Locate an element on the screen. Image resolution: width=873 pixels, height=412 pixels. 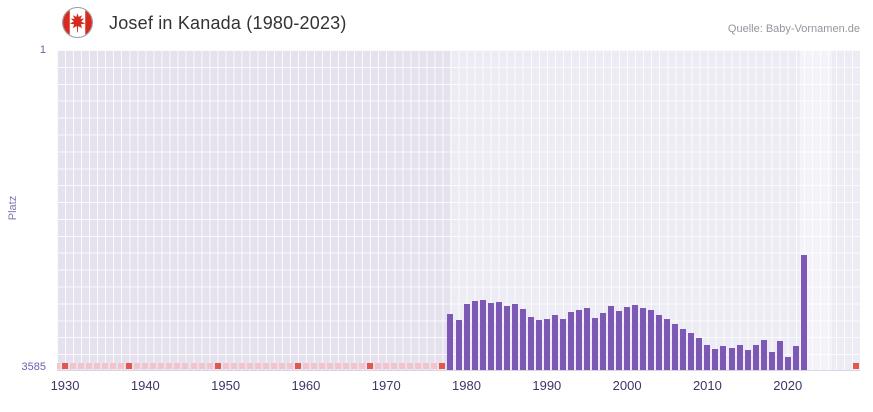
bar-2015 is located at coordinates (747, 359).